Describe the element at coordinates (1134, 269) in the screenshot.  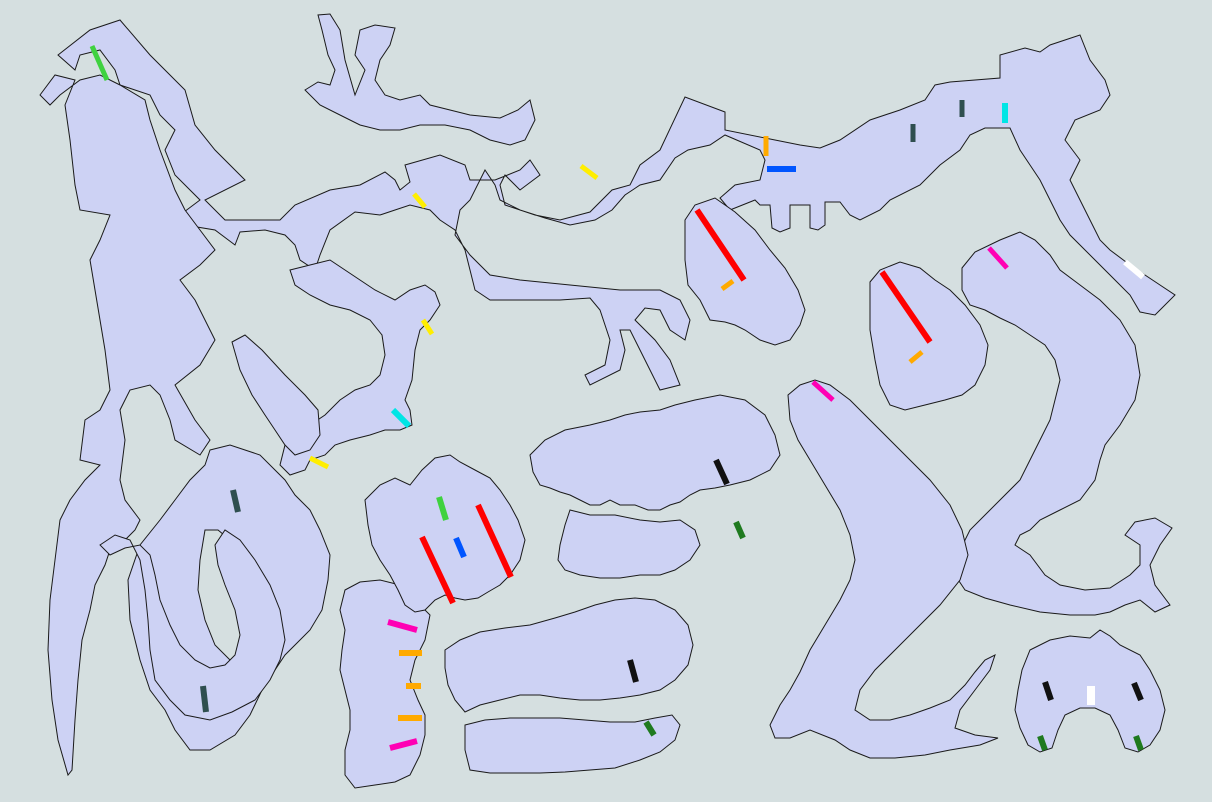
I see `slot-marker-white` at that location.